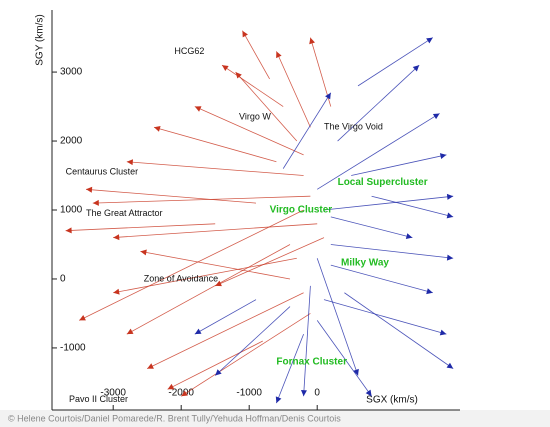 The height and width of the screenshot is (427, 550). I want to click on x-tick-label: -2000, so click(181, 393).